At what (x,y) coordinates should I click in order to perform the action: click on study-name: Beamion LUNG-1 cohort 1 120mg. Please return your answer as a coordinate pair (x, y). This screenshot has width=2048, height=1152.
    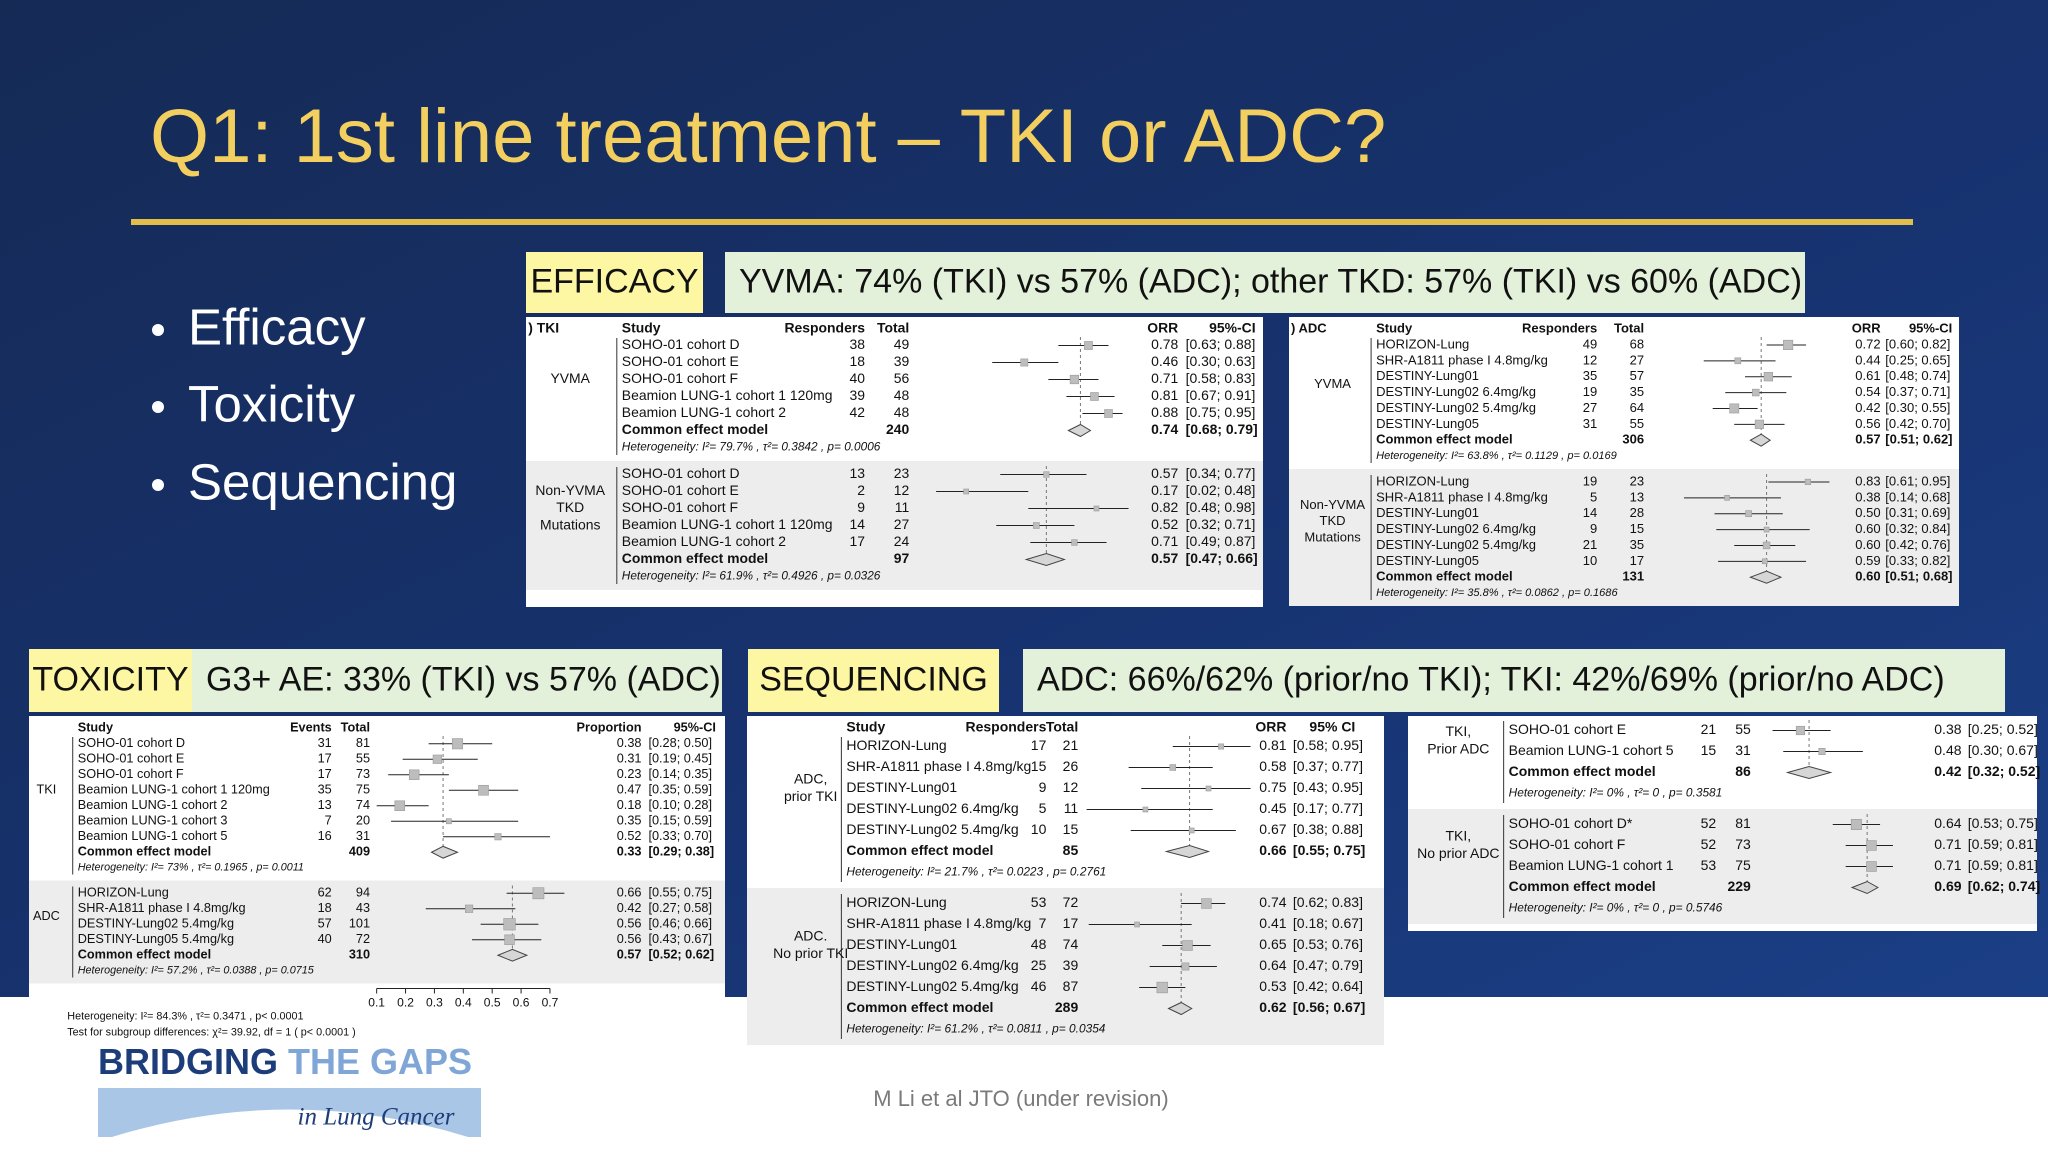
    Looking at the image, I should click on (727, 524).